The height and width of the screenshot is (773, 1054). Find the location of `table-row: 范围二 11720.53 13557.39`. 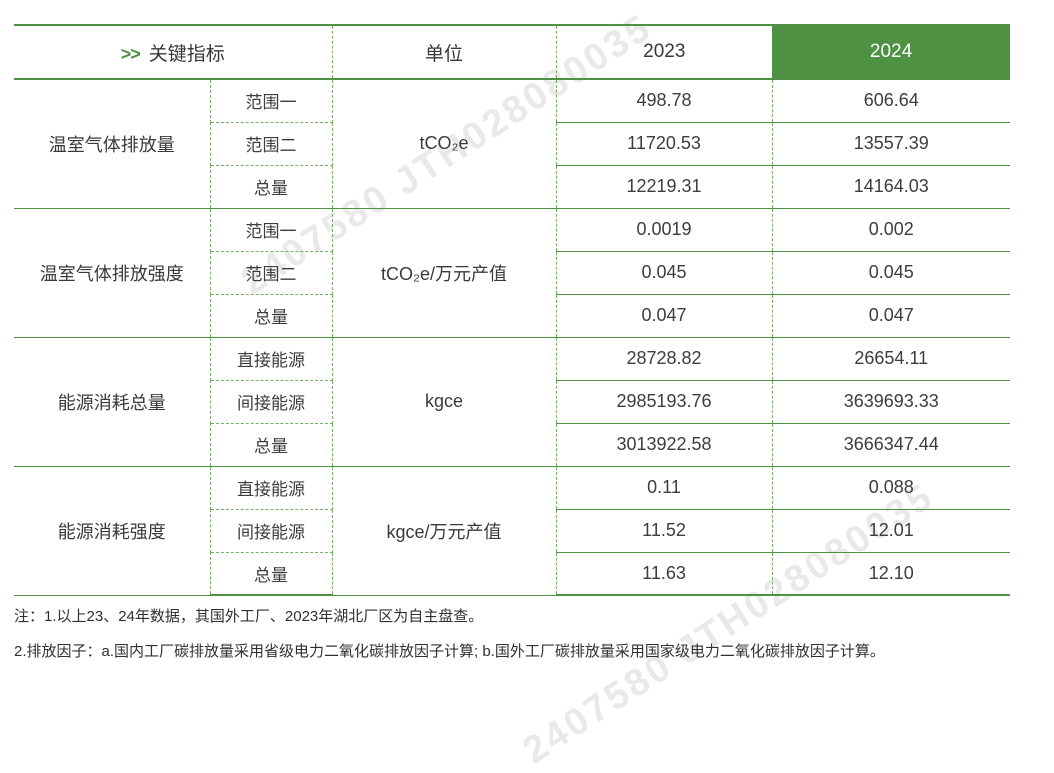

table-row: 范围二 11720.53 13557.39 is located at coordinates (512, 144).